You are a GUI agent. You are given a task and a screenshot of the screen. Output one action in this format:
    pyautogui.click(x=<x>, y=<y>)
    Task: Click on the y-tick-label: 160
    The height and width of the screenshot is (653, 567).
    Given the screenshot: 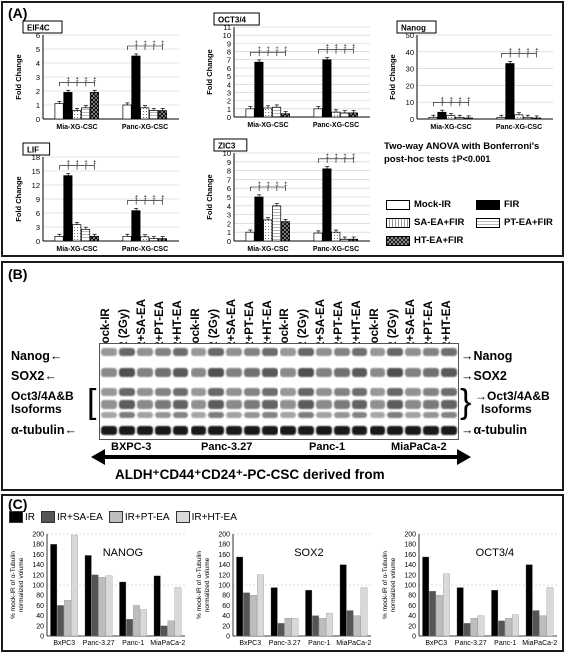 What is the action you would take?
    pyautogui.click(x=38, y=555)
    